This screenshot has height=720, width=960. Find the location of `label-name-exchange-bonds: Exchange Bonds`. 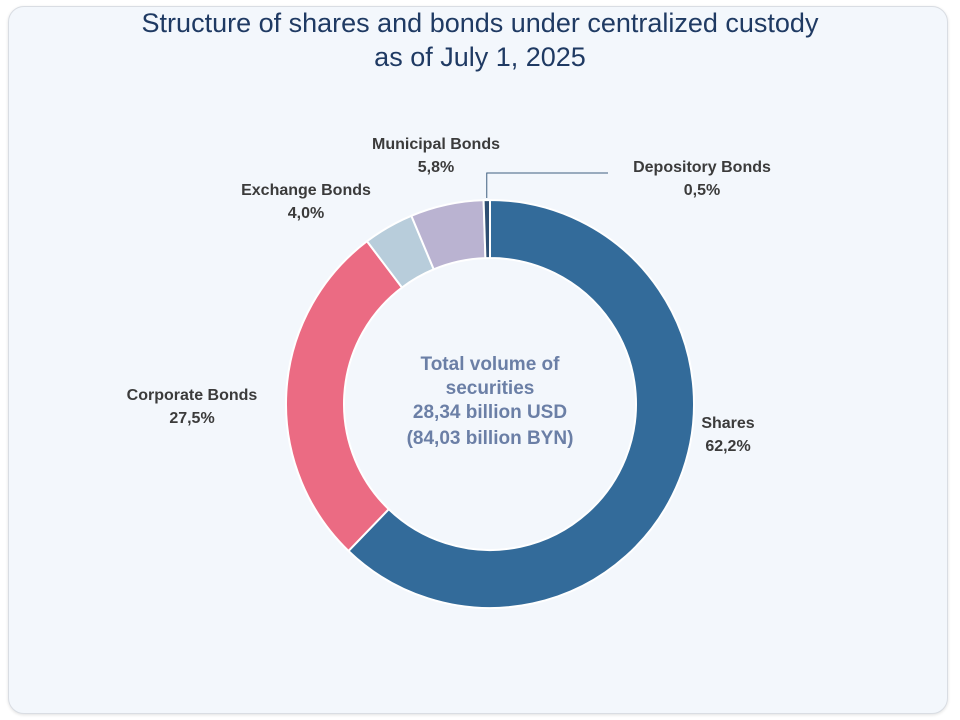

label-name-exchange-bonds: Exchange Bonds is located at coordinates (306, 190).